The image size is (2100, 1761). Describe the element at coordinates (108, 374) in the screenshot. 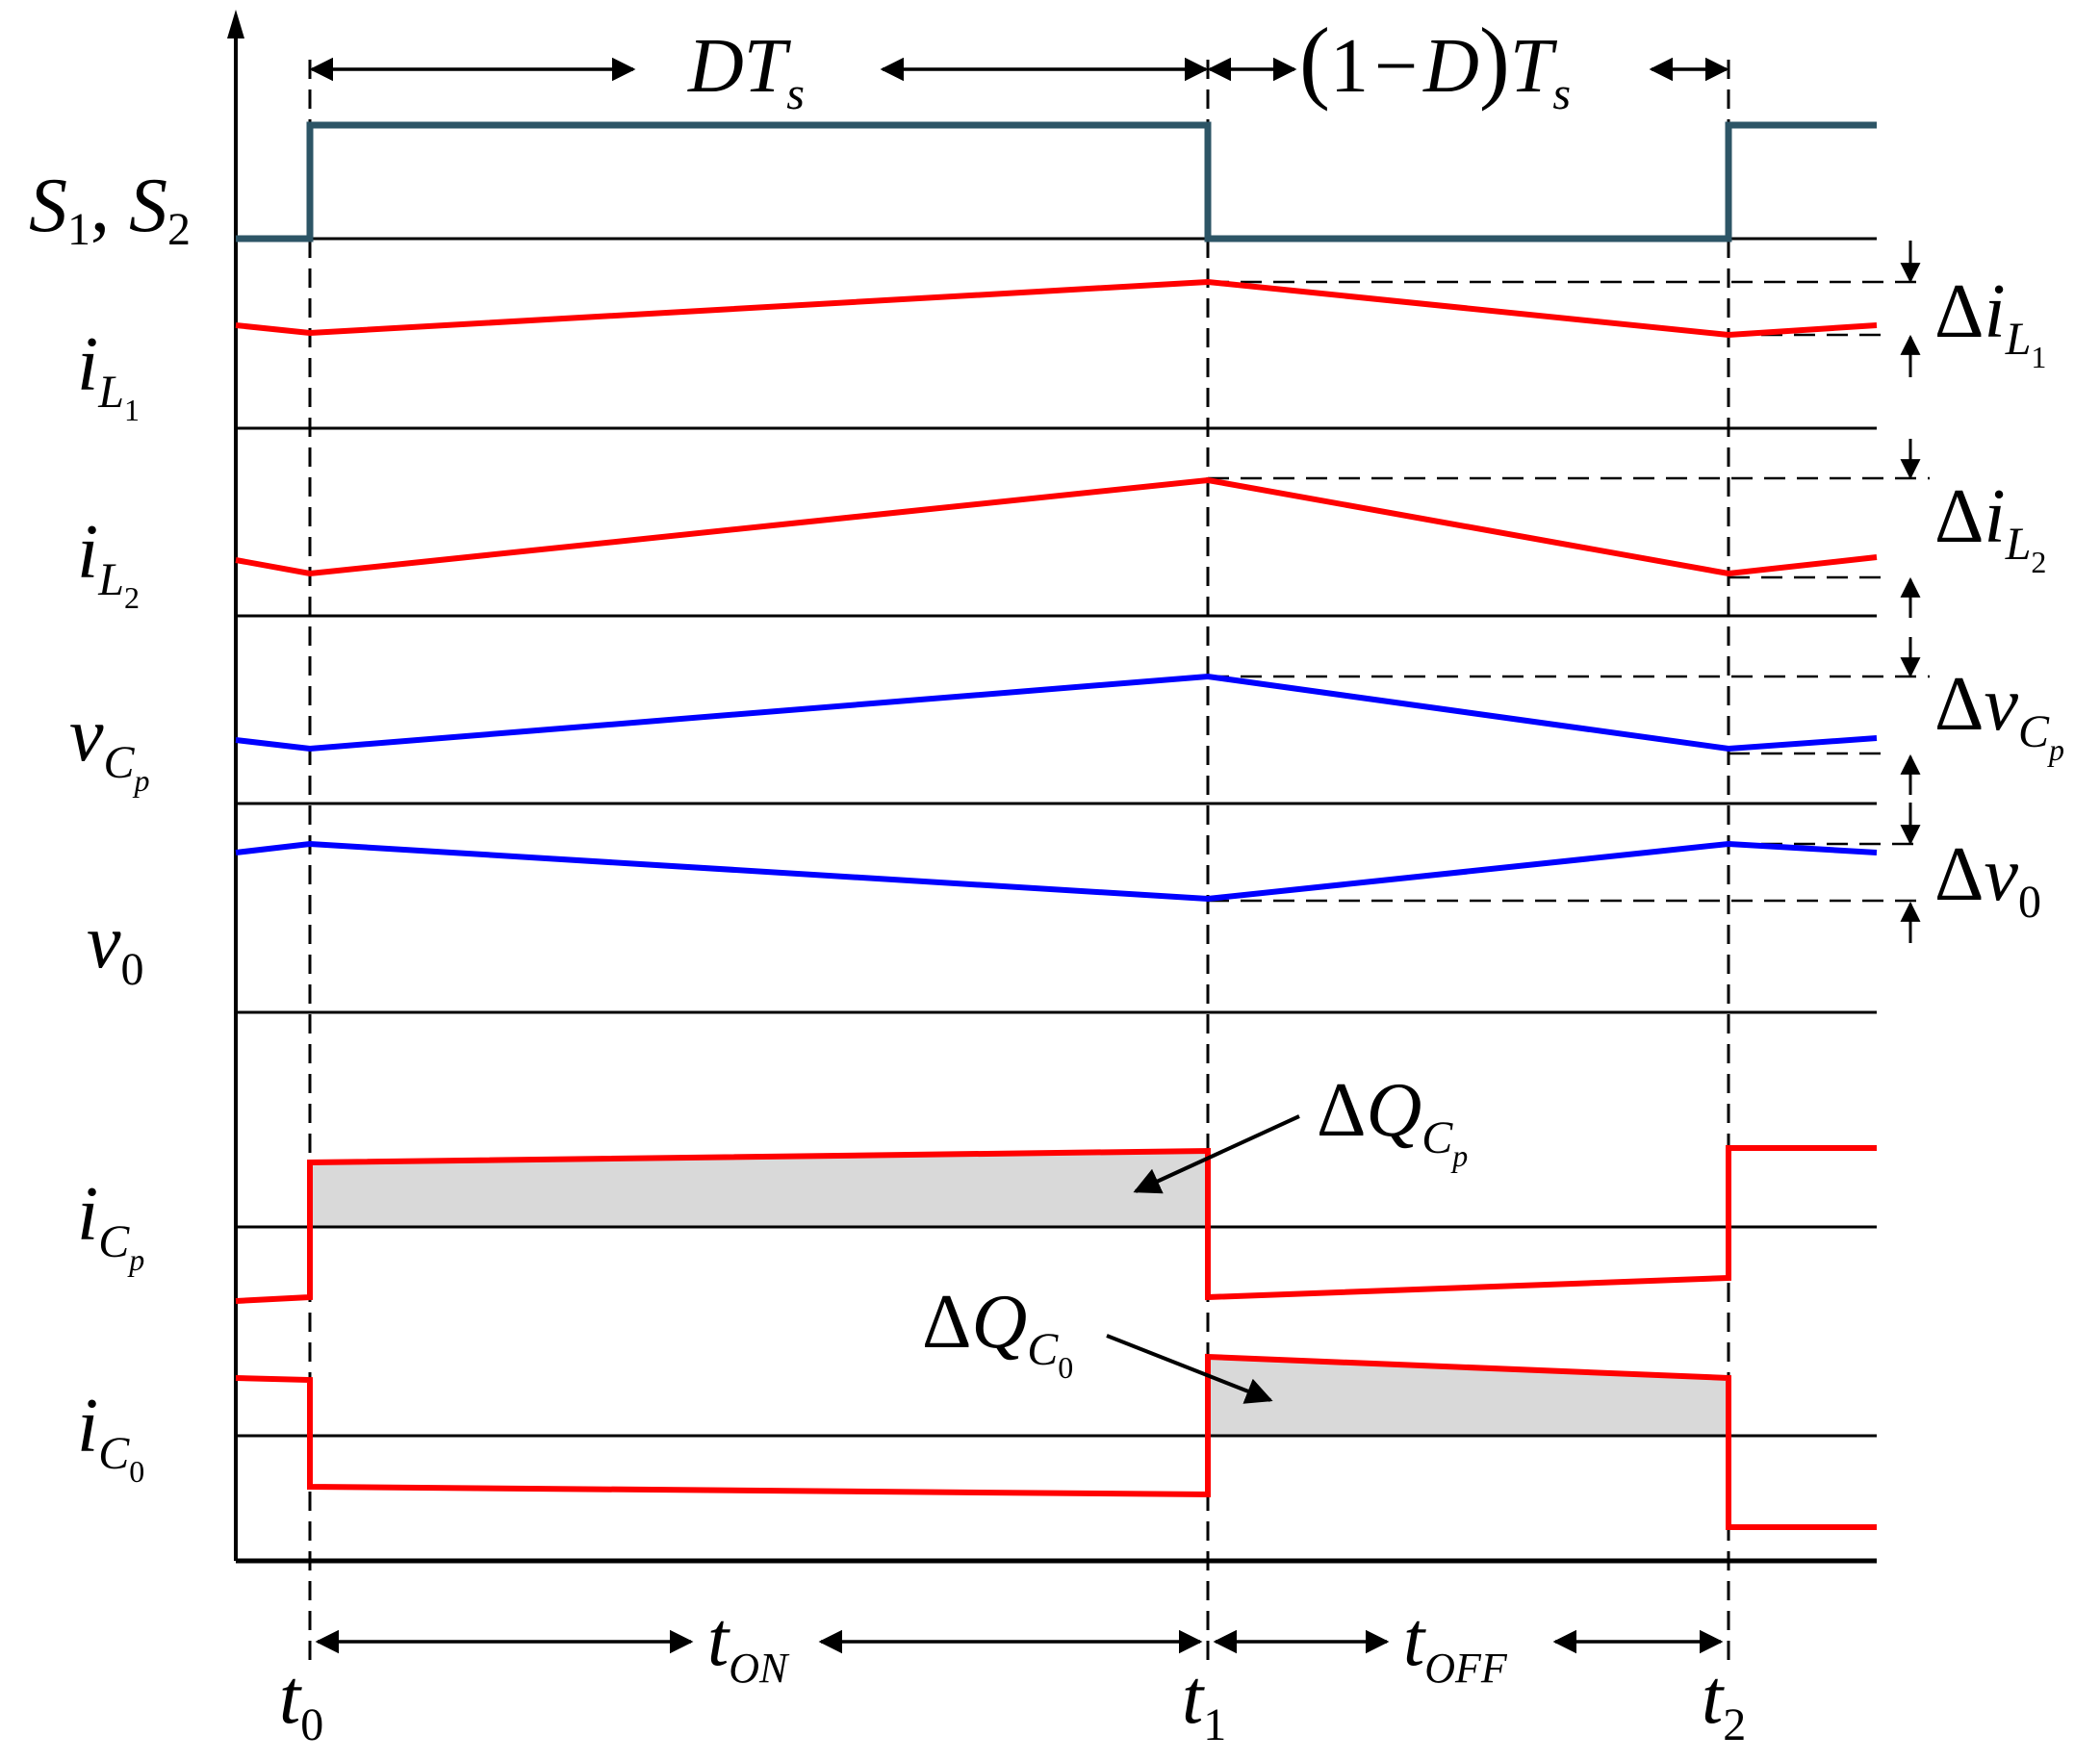

I see `label-il1: iL1` at that location.